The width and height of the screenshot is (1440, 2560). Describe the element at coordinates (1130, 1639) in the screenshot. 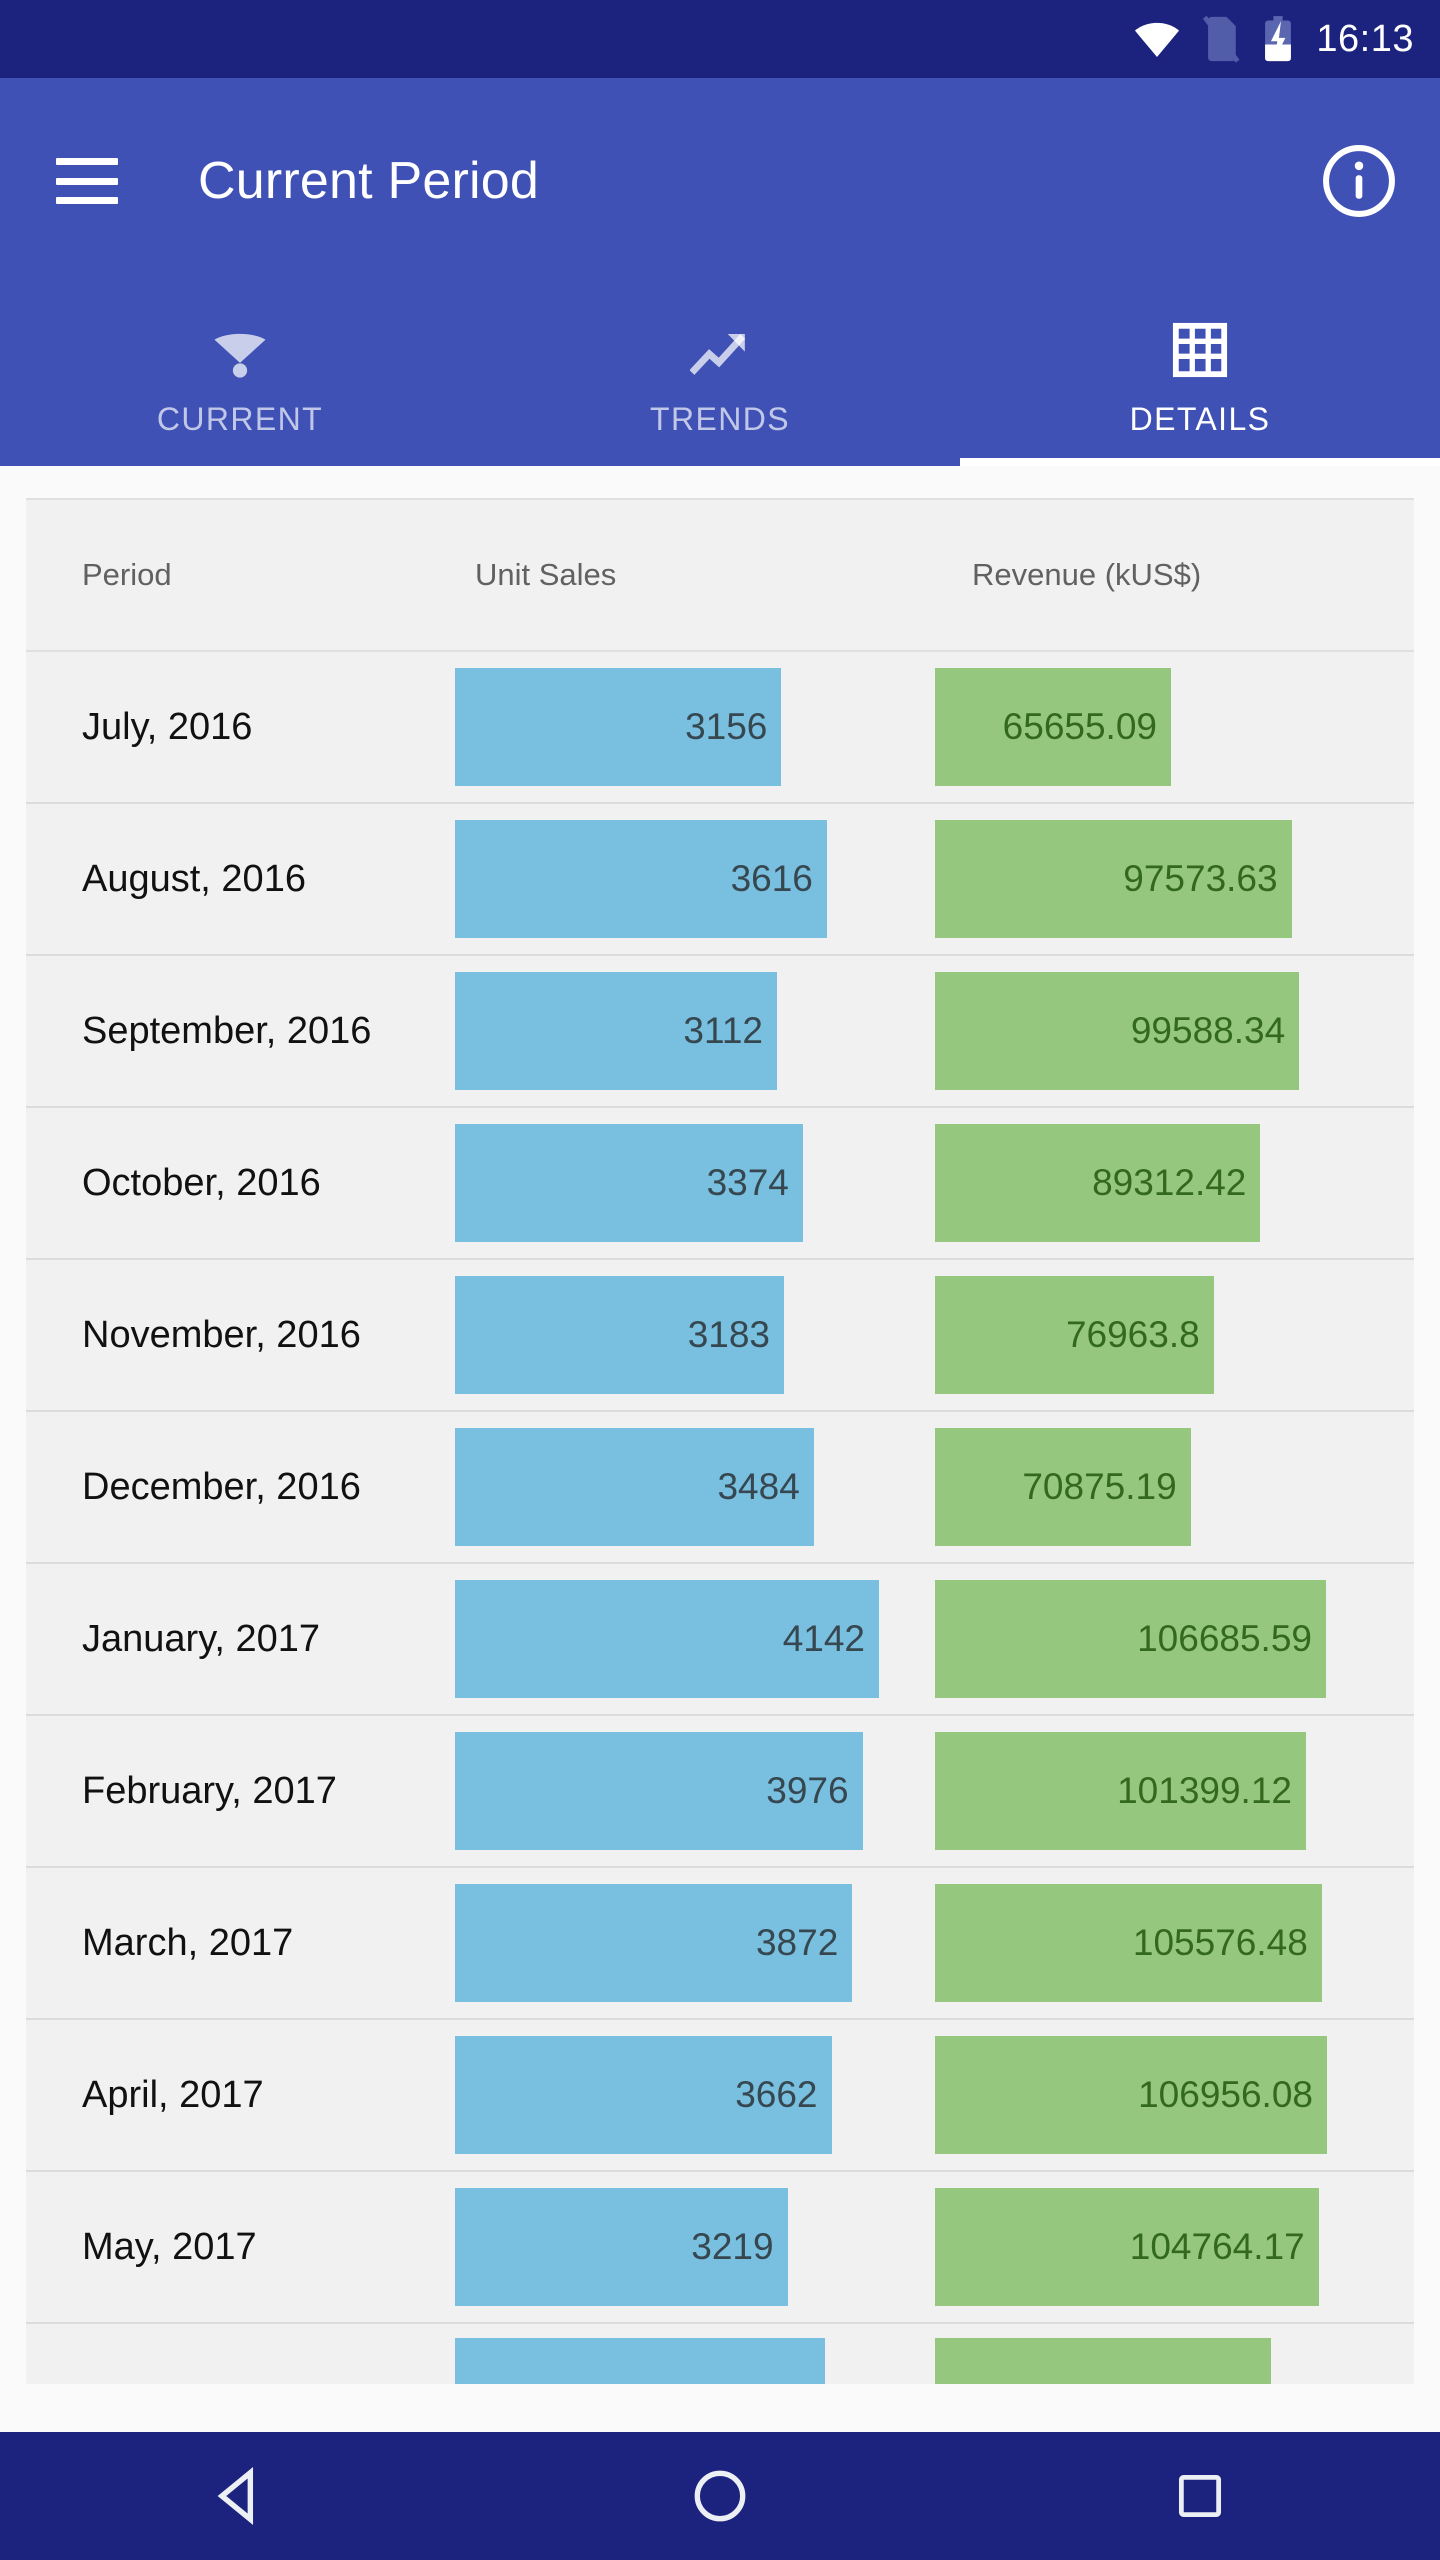

I see `revenue-bar: 106685.59` at that location.